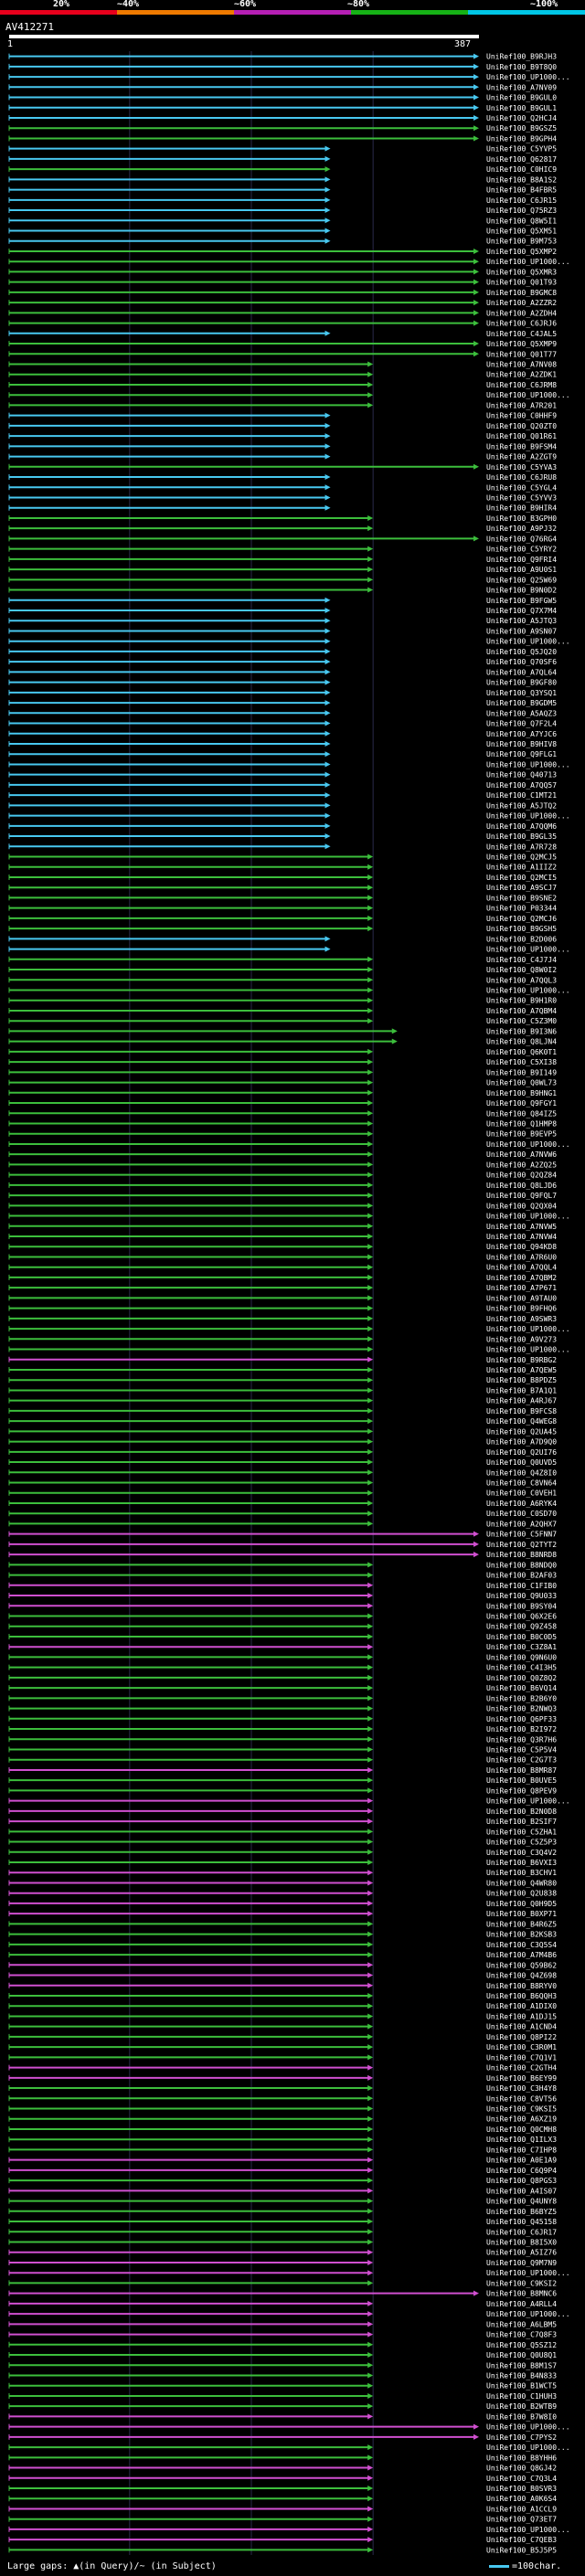 This screenshot has height=2576, width=585. I want to click on hit-label: UniRef100_A7NV08, so click(521, 365).